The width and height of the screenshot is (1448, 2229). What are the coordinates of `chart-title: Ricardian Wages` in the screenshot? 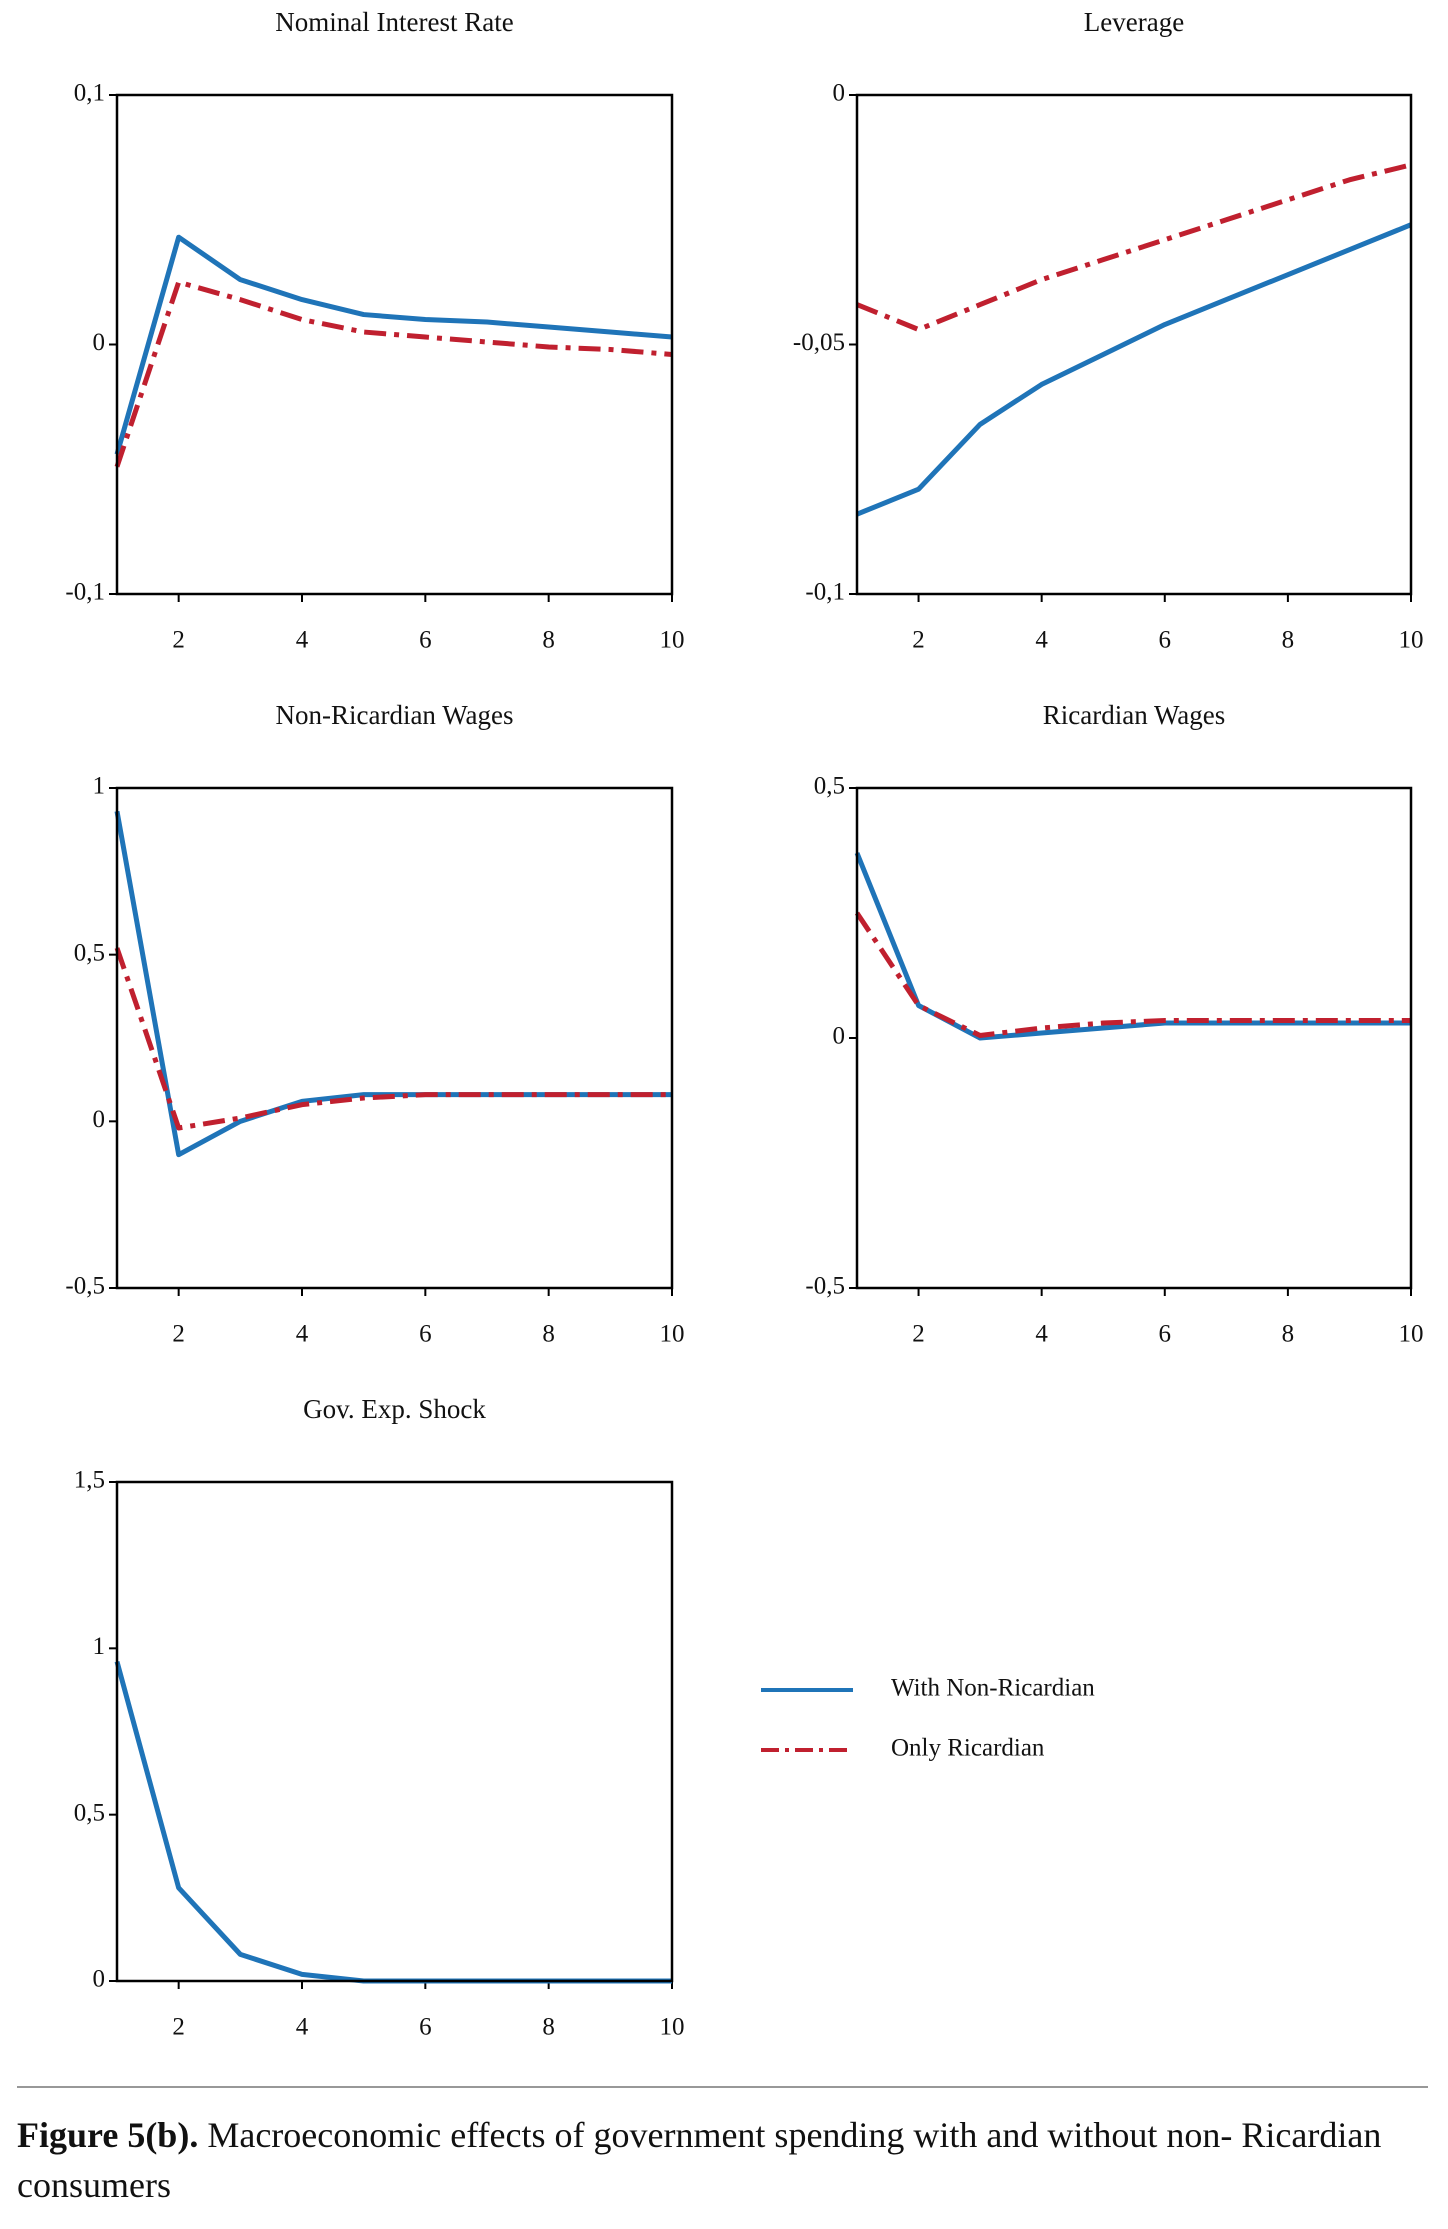 It's located at (1134, 715).